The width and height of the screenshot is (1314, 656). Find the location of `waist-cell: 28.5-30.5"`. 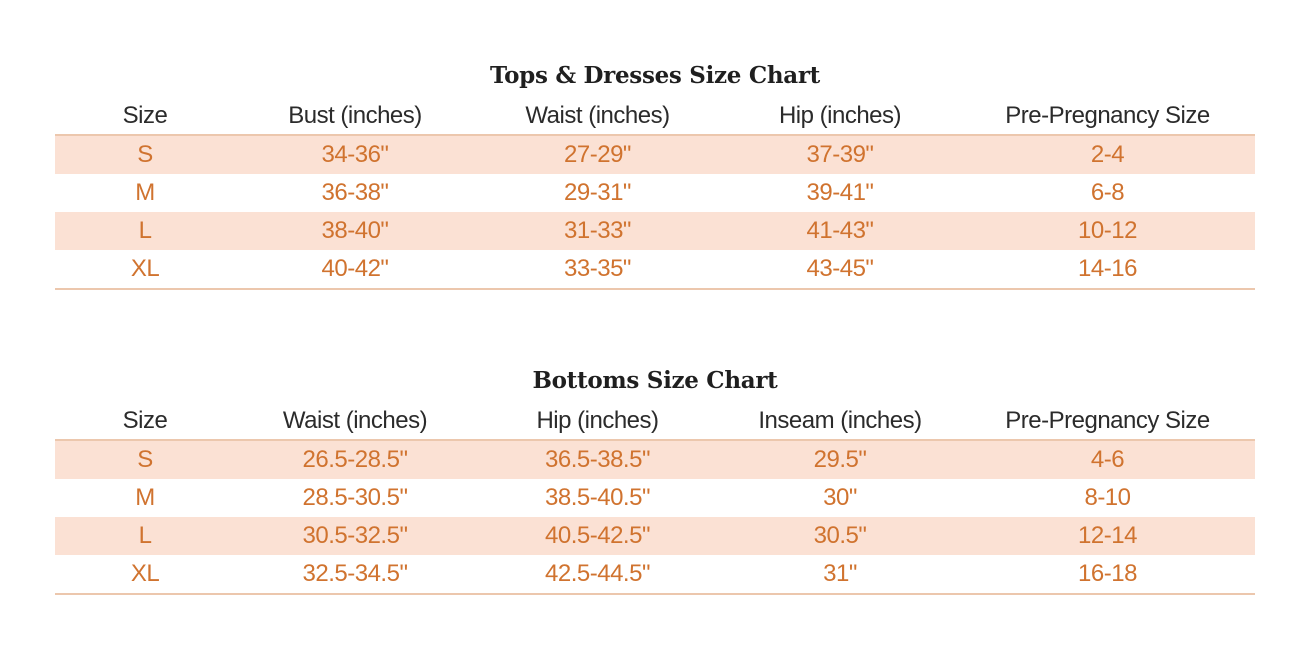

waist-cell: 28.5-30.5" is located at coordinates (355, 497).